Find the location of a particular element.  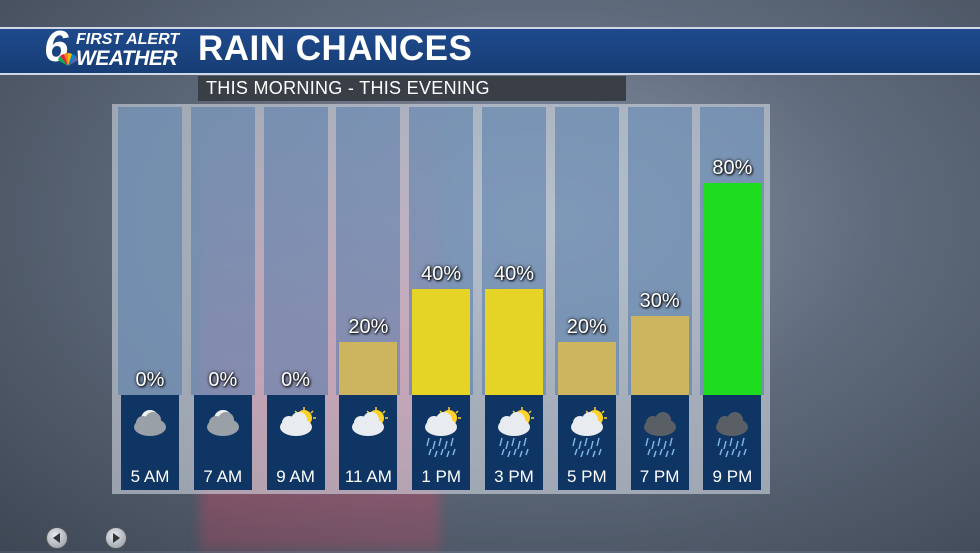

bar-footer: 7 PM is located at coordinates (659, 442).